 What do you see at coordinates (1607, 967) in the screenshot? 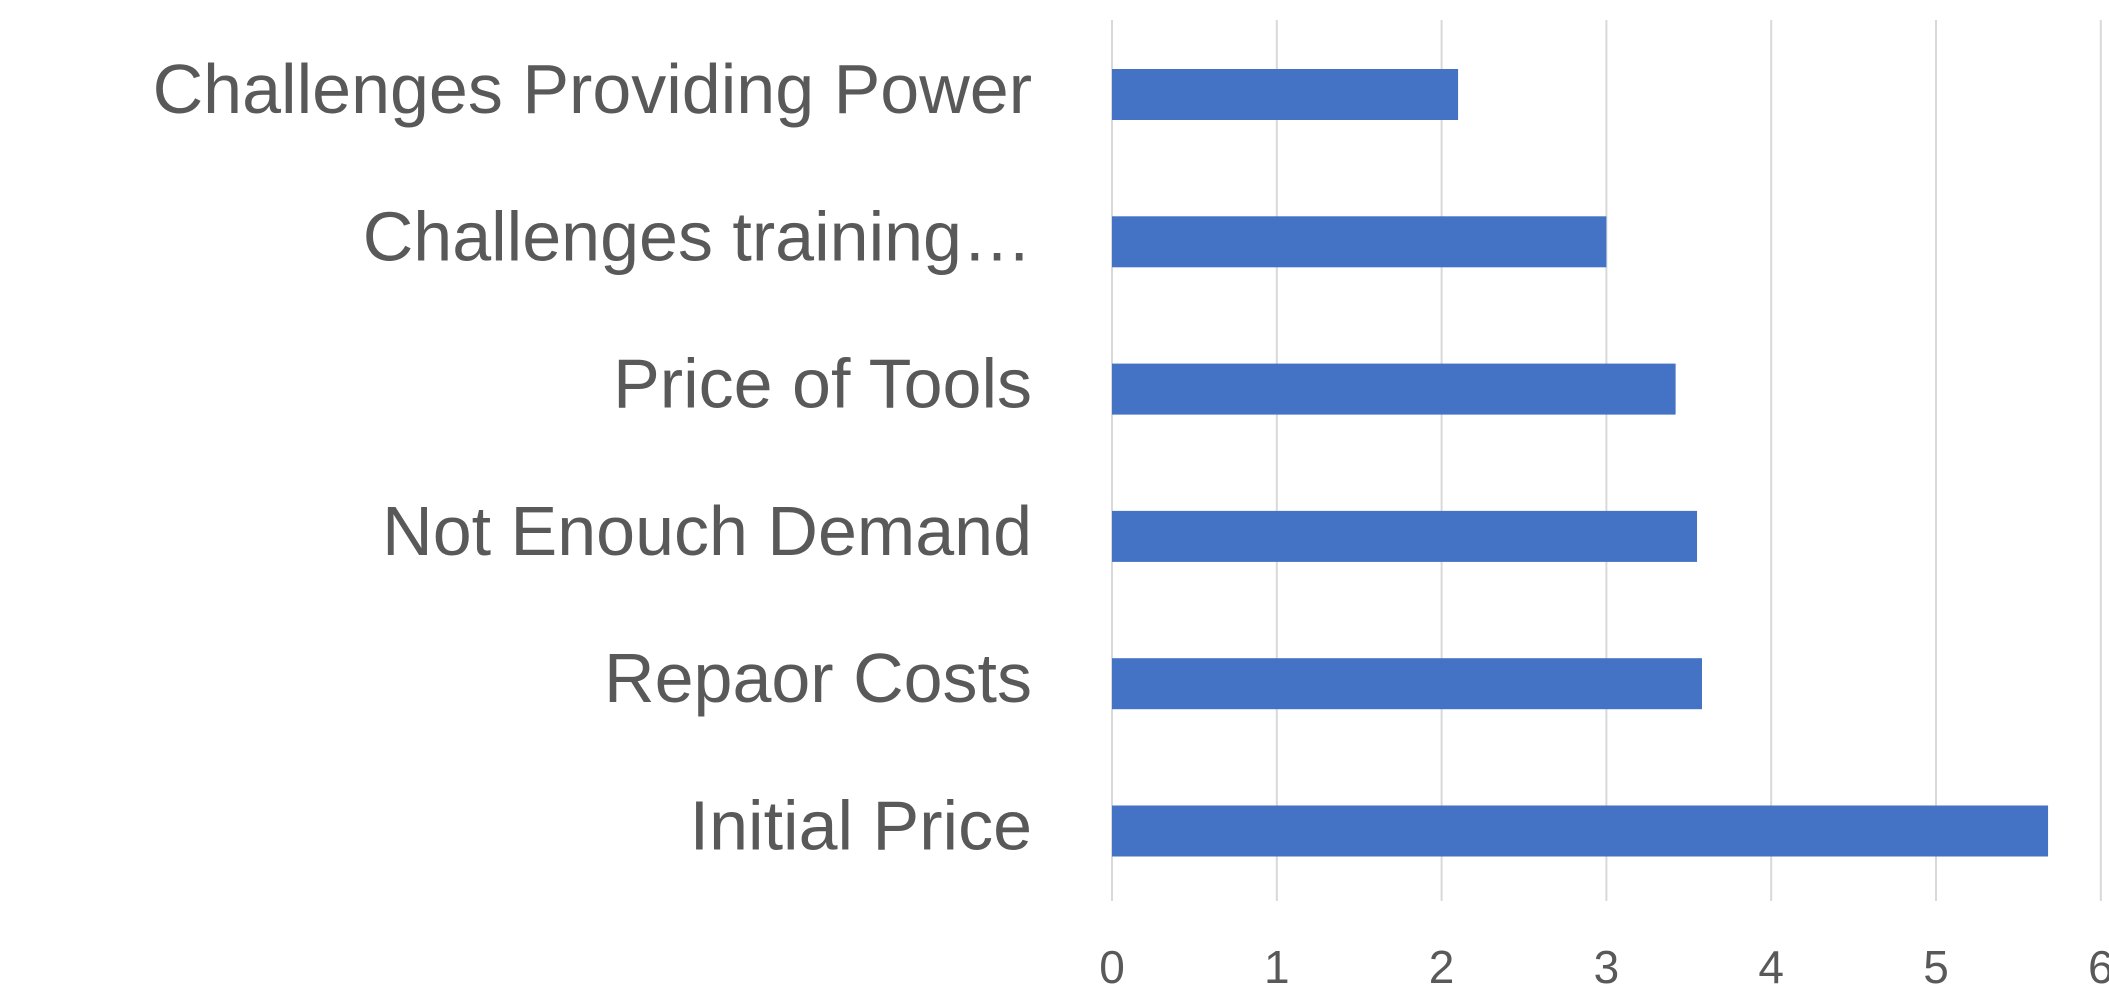
I see `x-tick-label: 3` at bounding box center [1607, 967].